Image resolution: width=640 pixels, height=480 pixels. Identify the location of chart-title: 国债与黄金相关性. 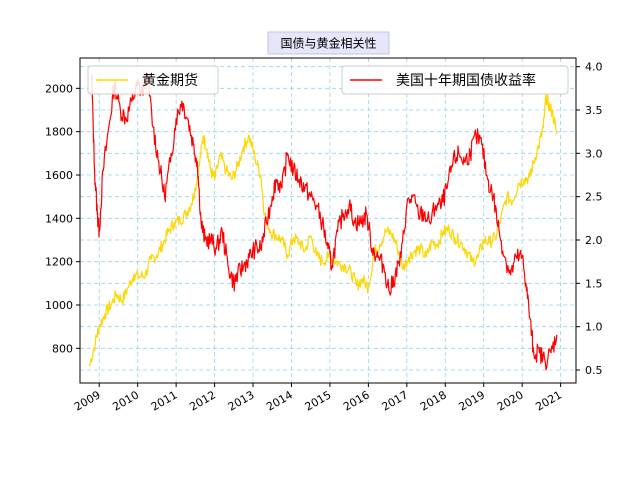
(328, 43).